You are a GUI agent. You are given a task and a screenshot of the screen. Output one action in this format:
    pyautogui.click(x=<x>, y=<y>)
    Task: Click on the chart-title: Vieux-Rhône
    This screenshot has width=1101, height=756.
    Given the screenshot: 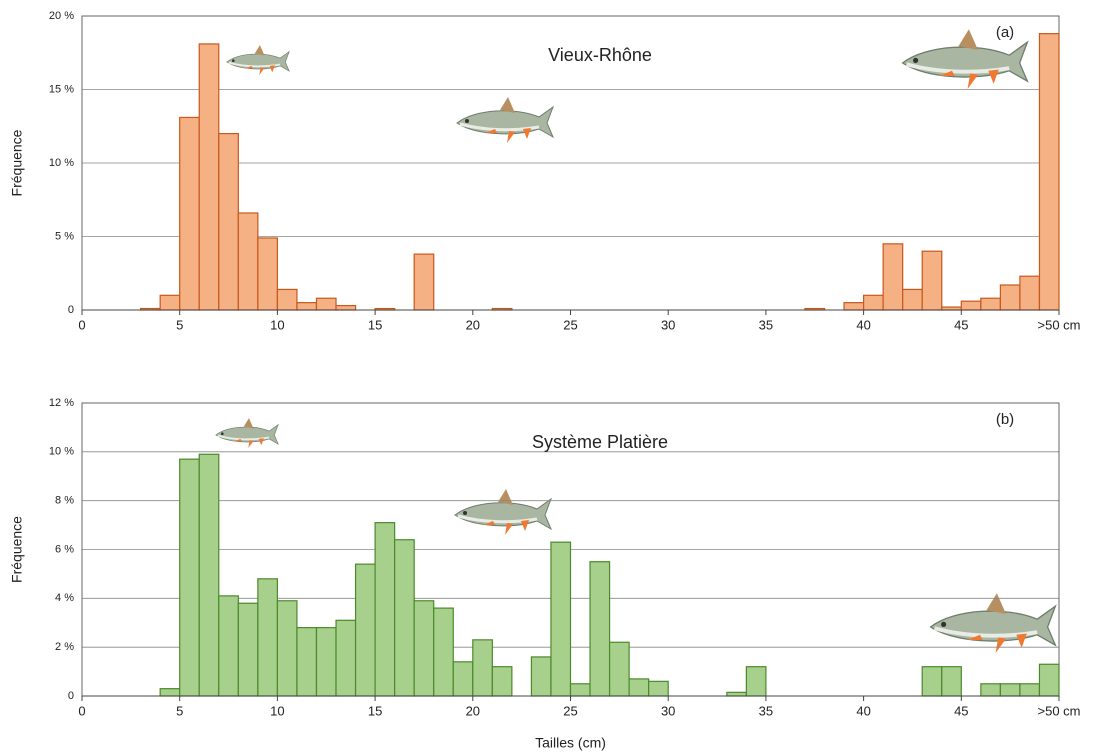 What is the action you would take?
    pyautogui.click(x=600, y=55)
    